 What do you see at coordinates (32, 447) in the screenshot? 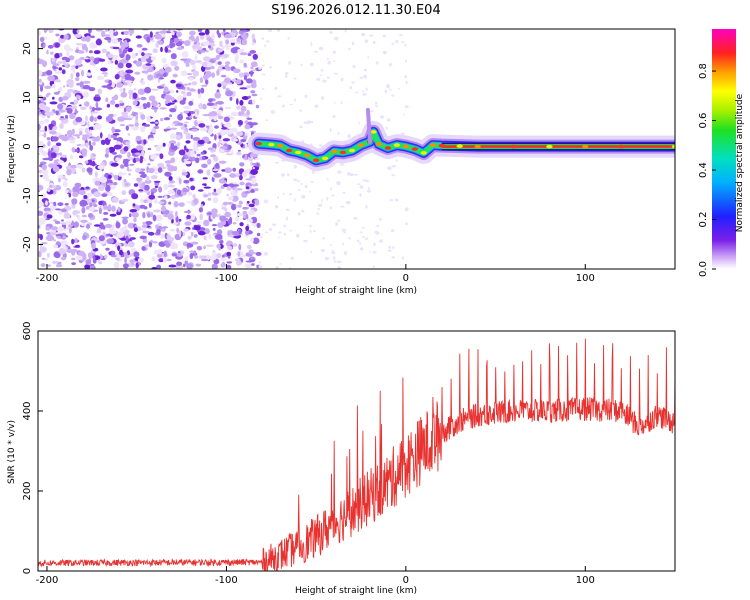
I see `snr-y-ticks: 0 200 400 600` at bounding box center [32, 447].